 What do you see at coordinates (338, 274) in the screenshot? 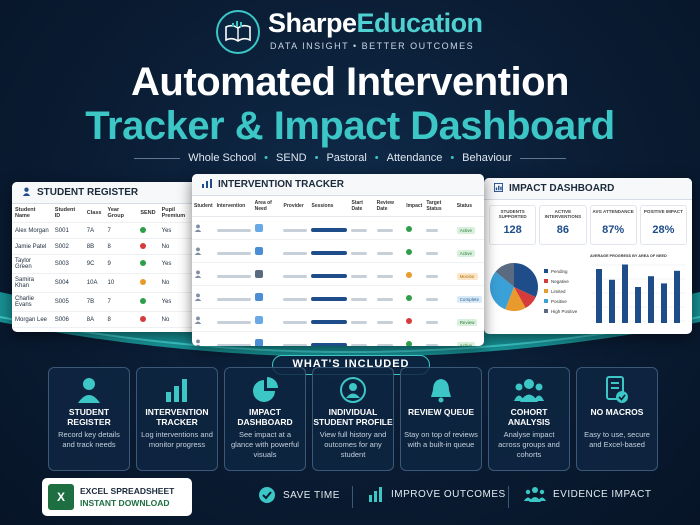
I see `table-row: Monitor` at bounding box center [338, 274].